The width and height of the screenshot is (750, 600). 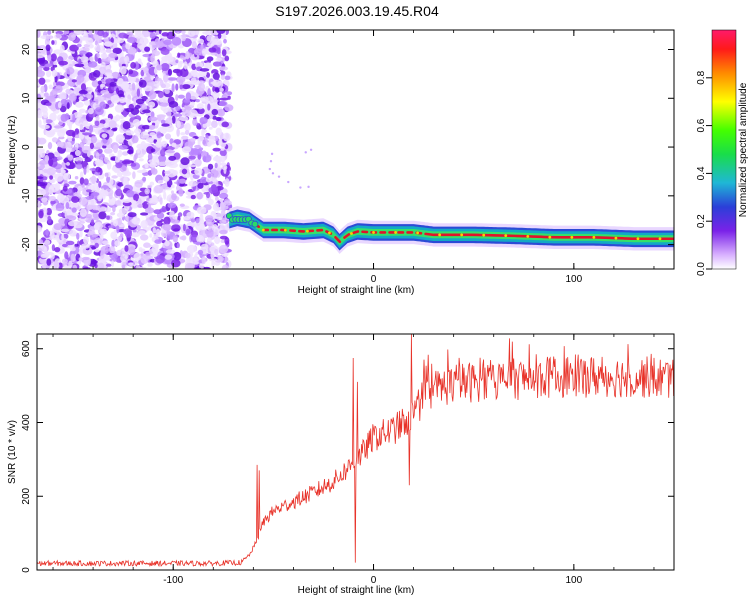 What do you see at coordinates (26, 570) in the screenshot?
I see `snr-ytick-label: 0` at bounding box center [26, 570].